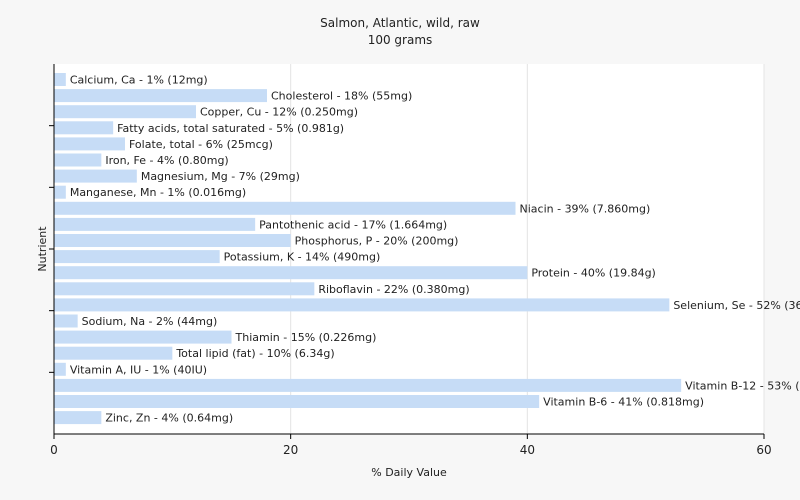 This screenshot has height=500, width=800. Describe the element at coordinates (254, 353) in the screenshot. I see `bar-label: Total lipid (fat) - 10% (6.34g)` at that location.